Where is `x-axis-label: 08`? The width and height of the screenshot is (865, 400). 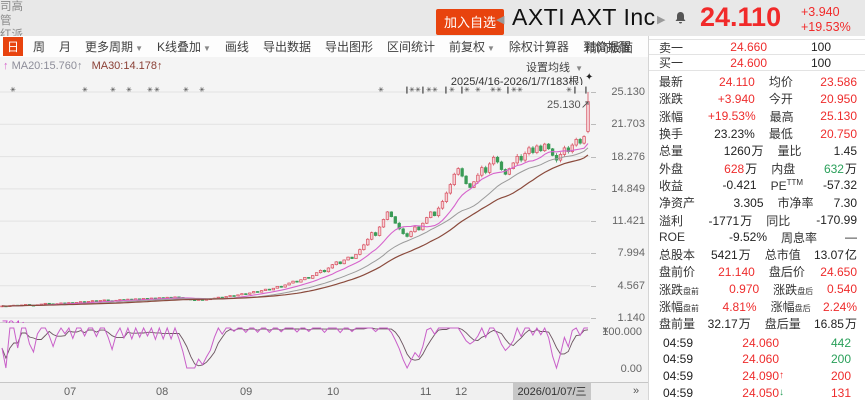
x-axis-label: 08 is located at coordinates (162, 392).